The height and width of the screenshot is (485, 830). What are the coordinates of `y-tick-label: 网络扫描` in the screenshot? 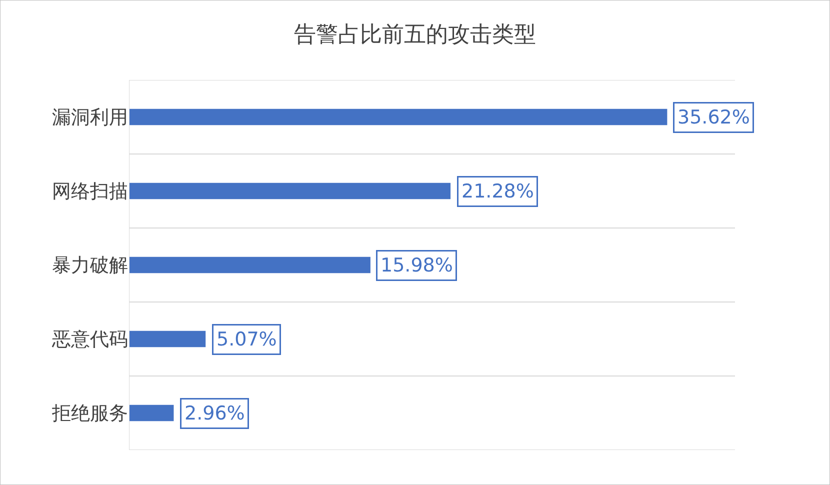 It's located at (90, 191).